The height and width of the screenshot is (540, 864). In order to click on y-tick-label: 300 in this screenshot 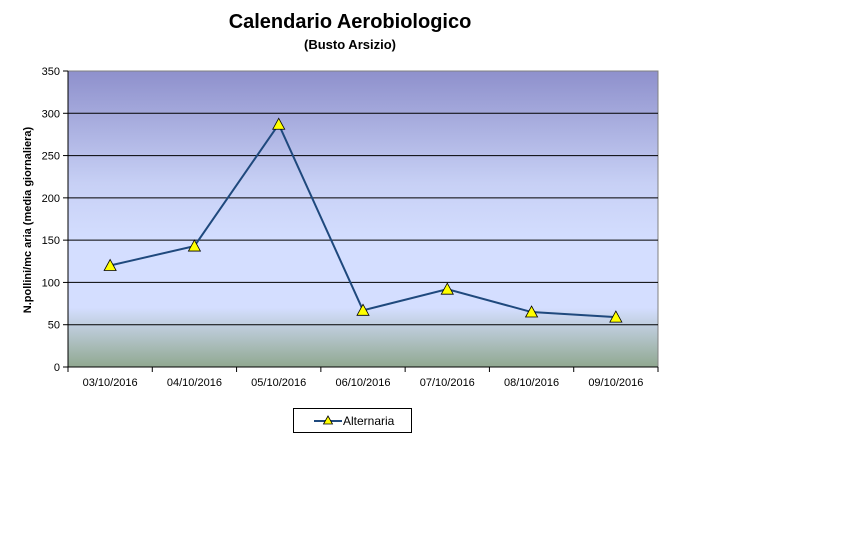, I will do `click(51, 114)`.